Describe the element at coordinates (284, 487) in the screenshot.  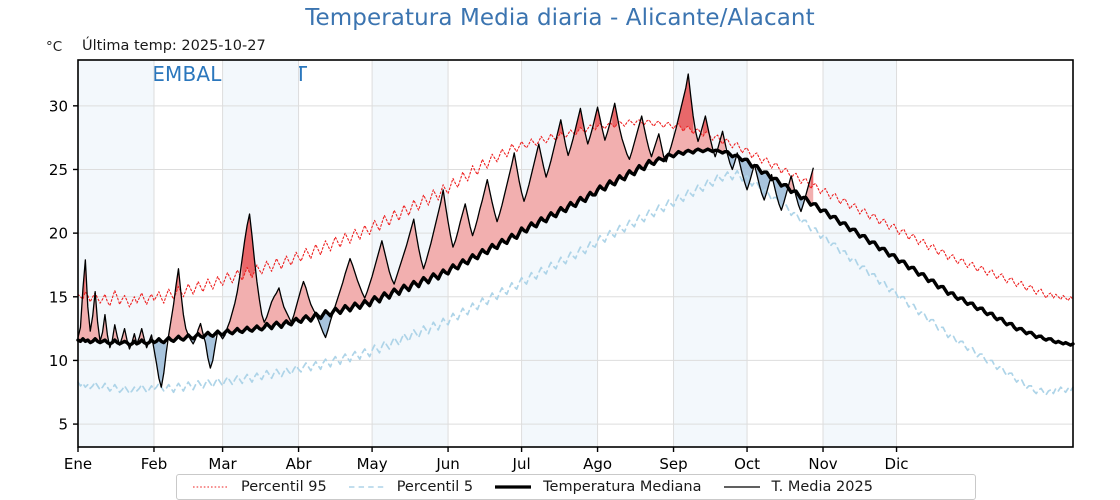
I see `legend-label: Percentil 95` at that location.